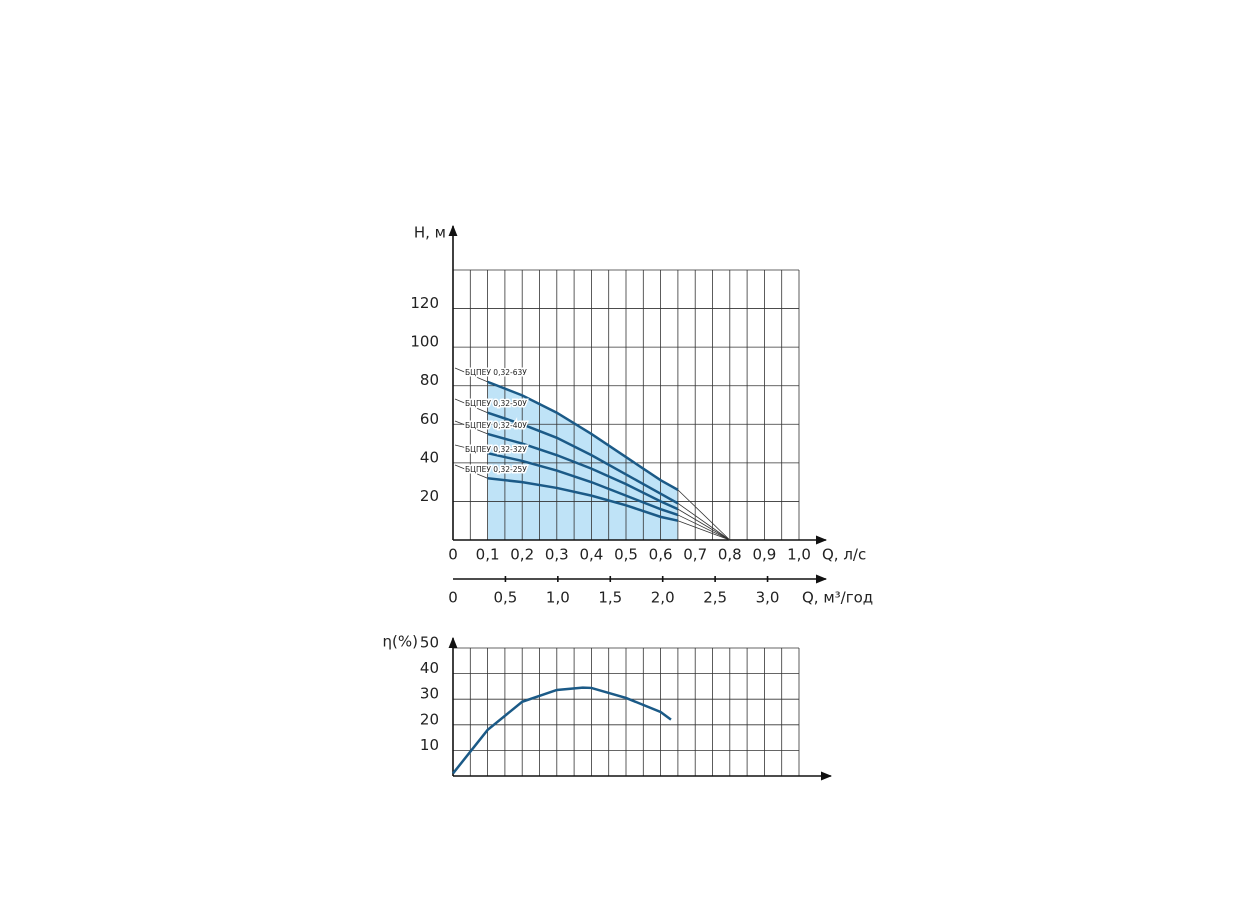 The height and width of the screenshot is (900, 1260). I want to click on y-tick-label: 30, so click(429, 694).